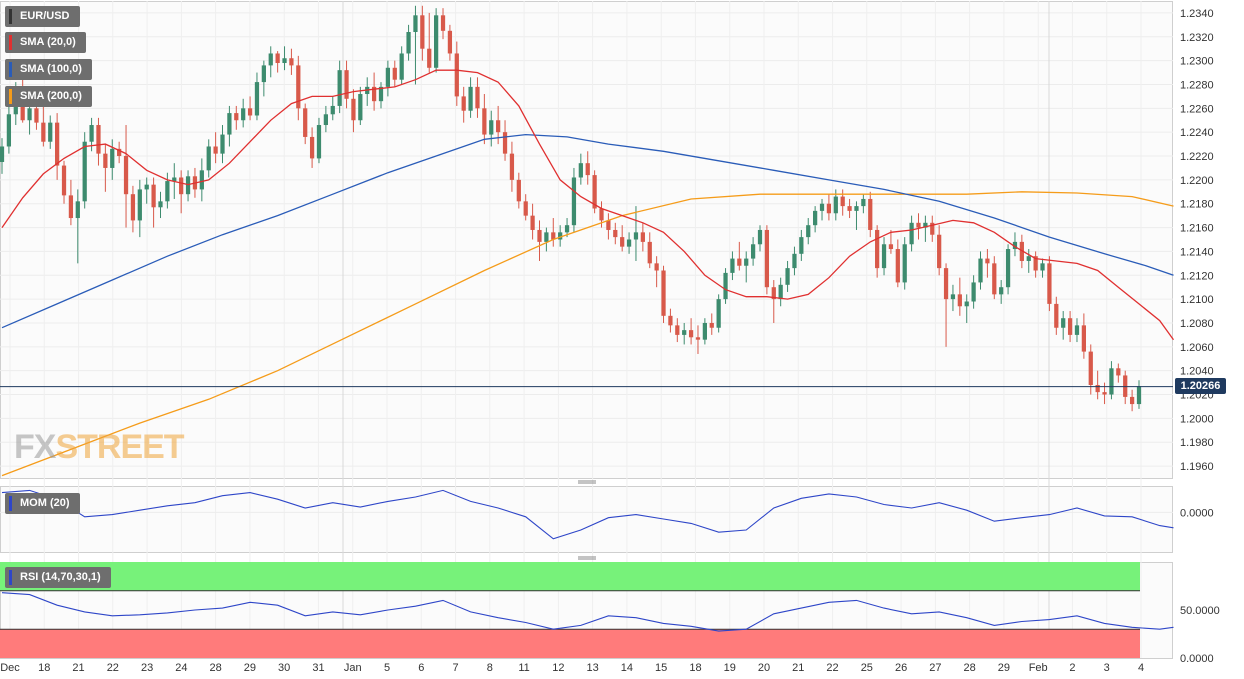 This screenshot has width=1244, height=679. What do you see at coordinates (1197, 443) in the screenshot?
I see `price-tick-label: 1.1980` at bounding box center [1197, 443].